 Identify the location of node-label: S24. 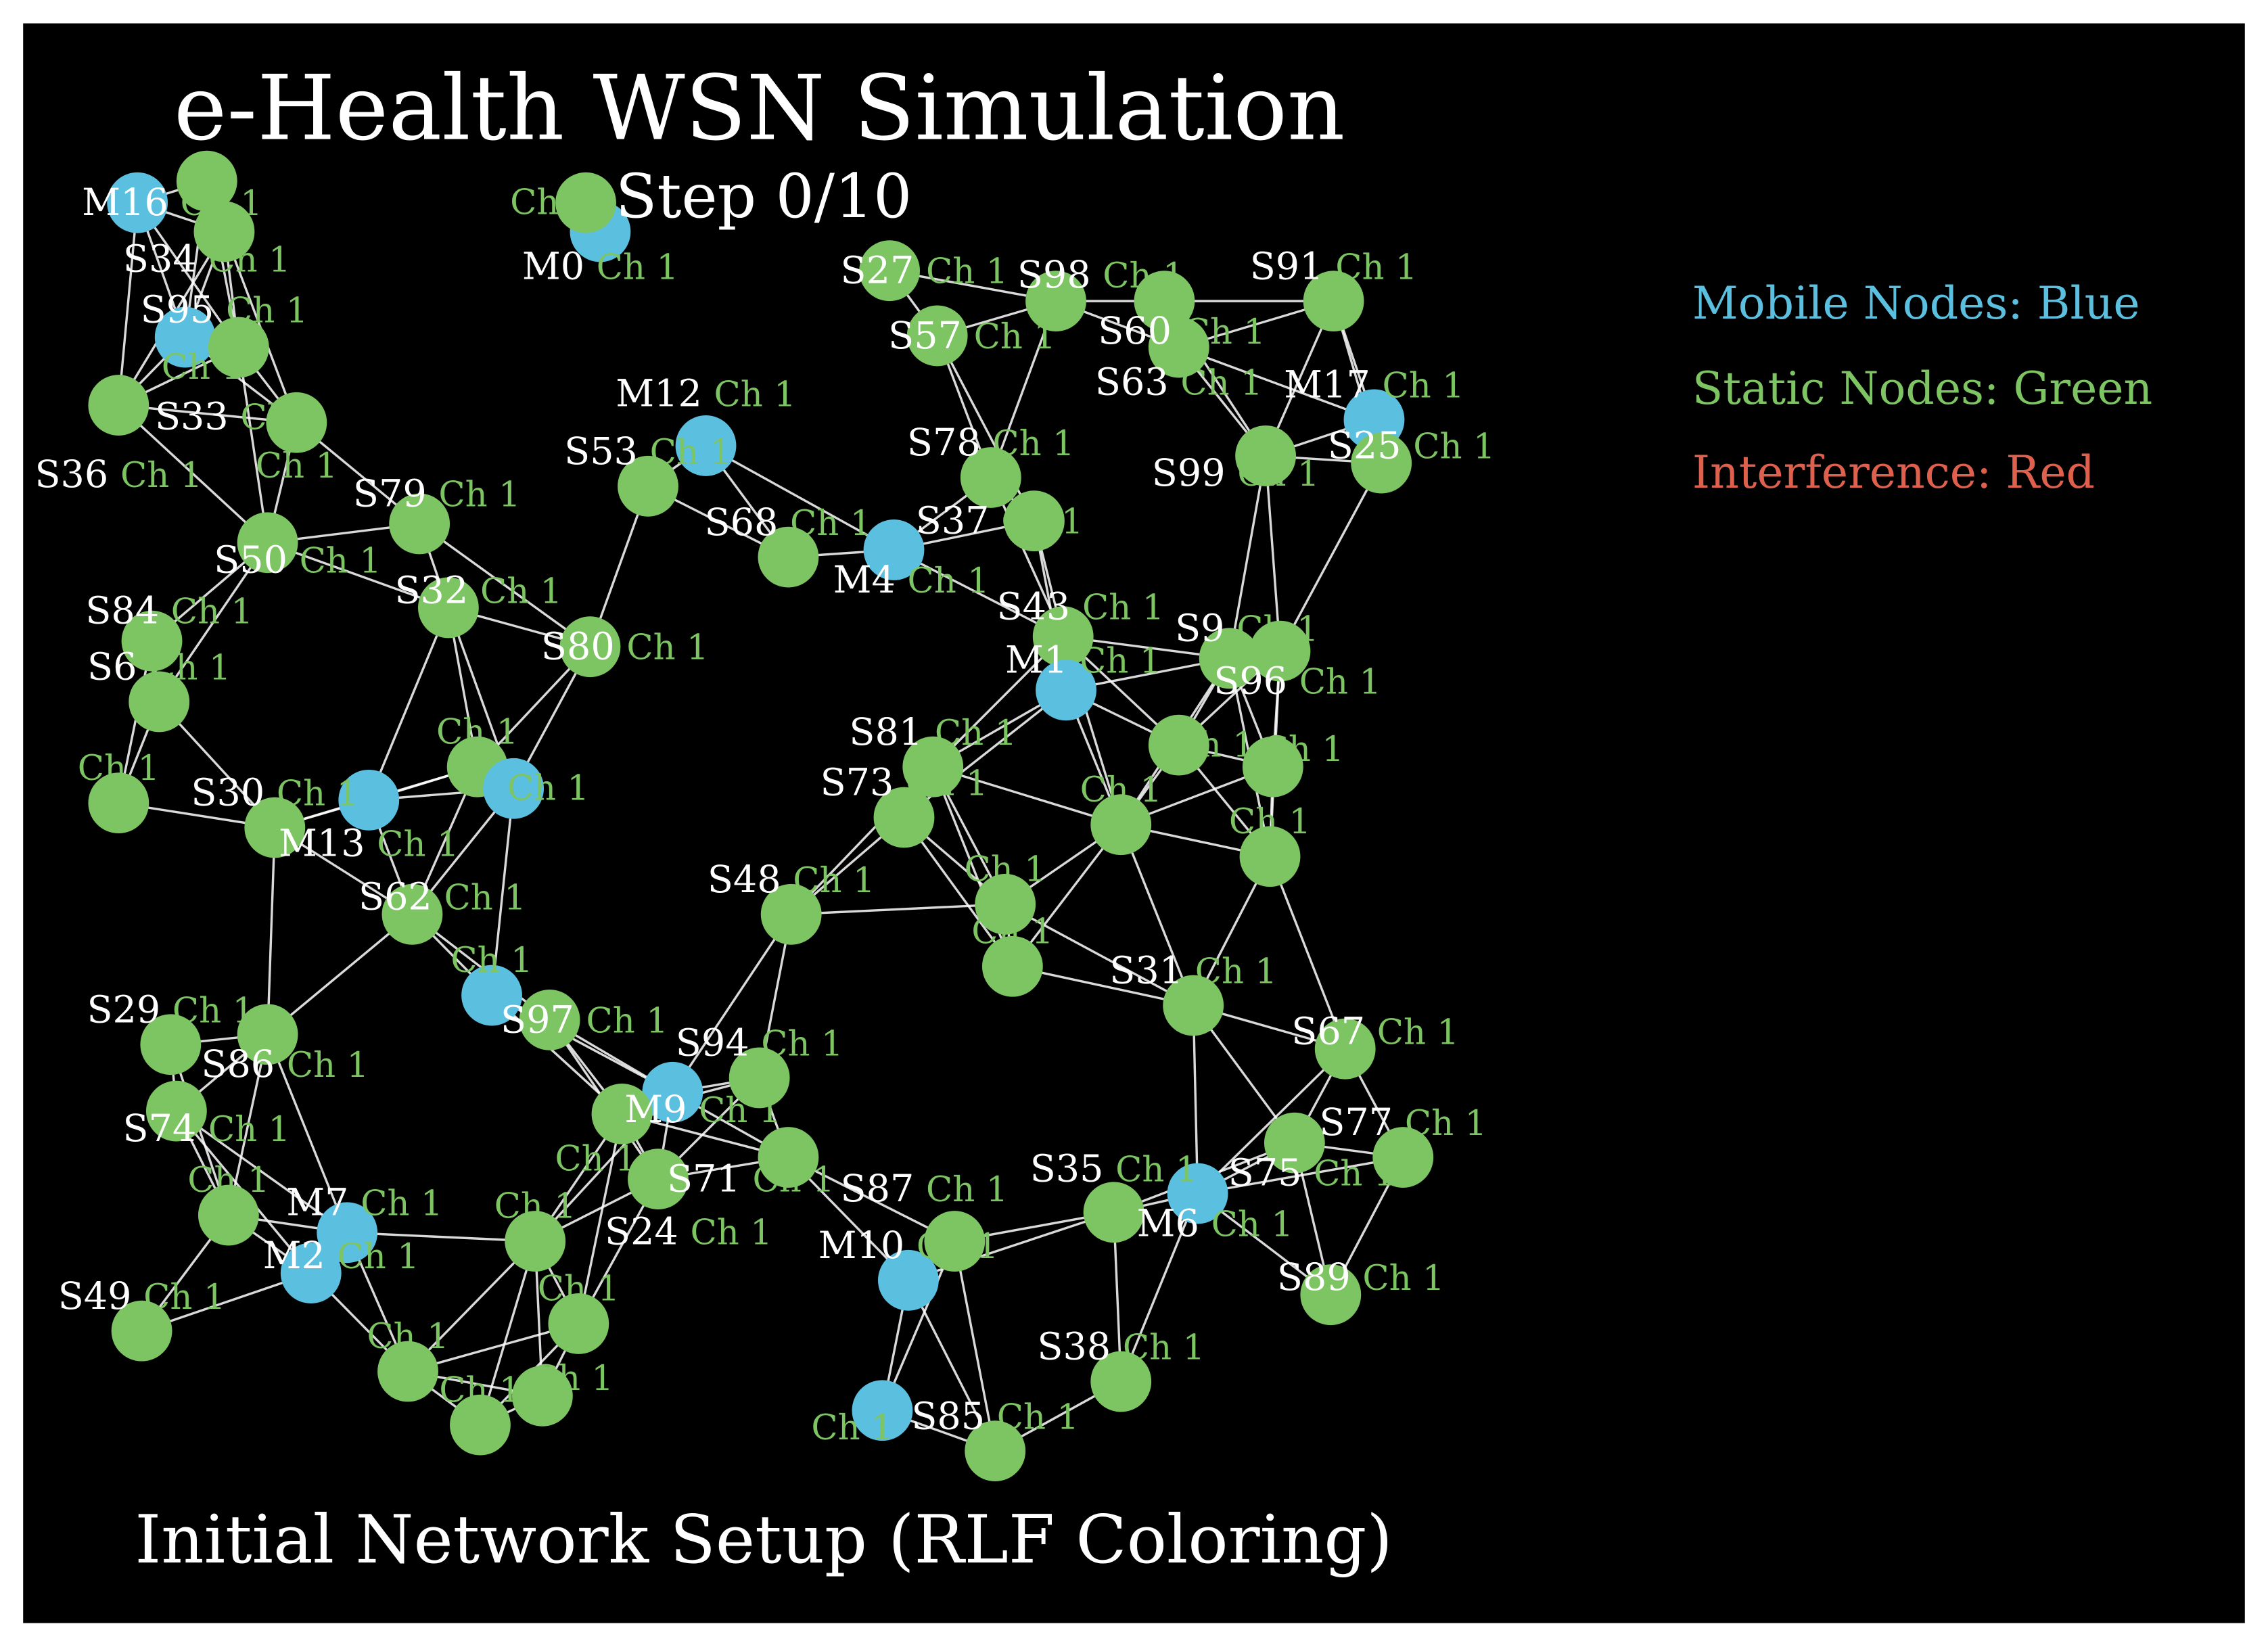
(647, 1231).